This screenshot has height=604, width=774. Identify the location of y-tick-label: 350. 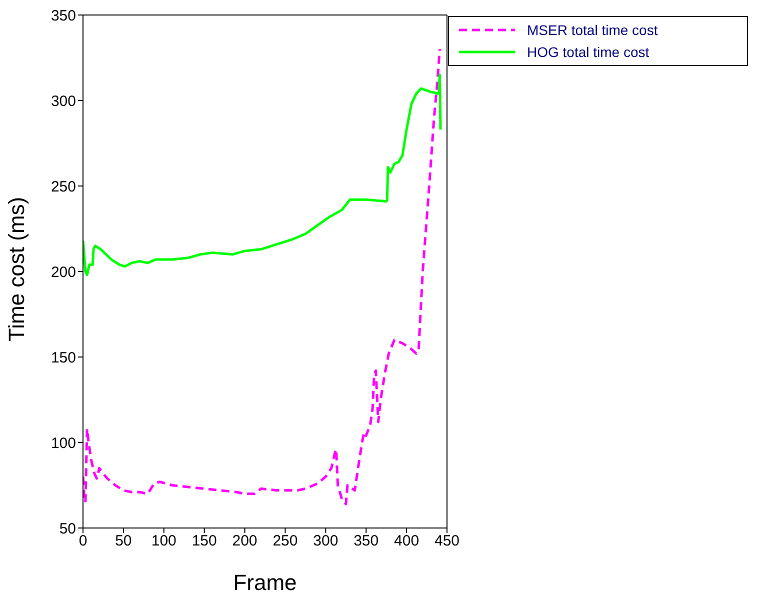
(63, 15).